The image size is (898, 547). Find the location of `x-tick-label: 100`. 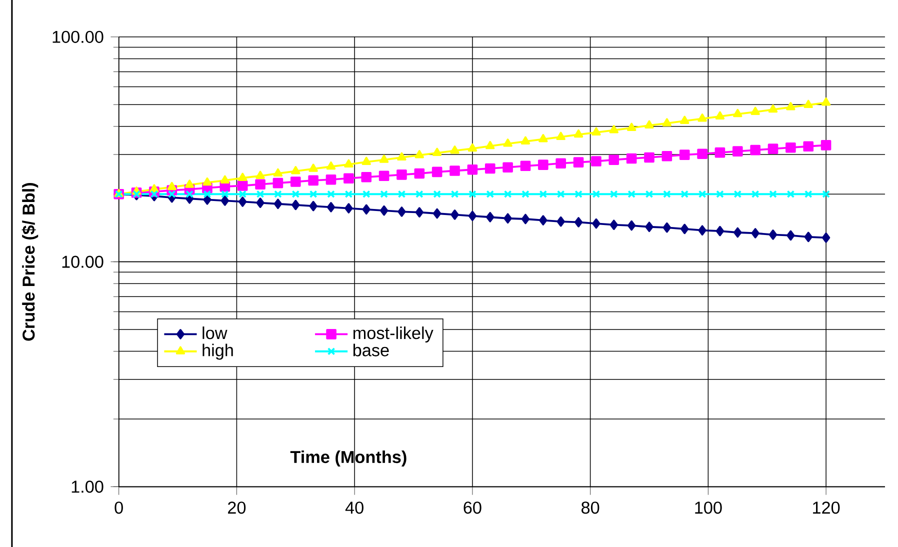

x-tick-label: 100 is located at coordinates (708, 507).